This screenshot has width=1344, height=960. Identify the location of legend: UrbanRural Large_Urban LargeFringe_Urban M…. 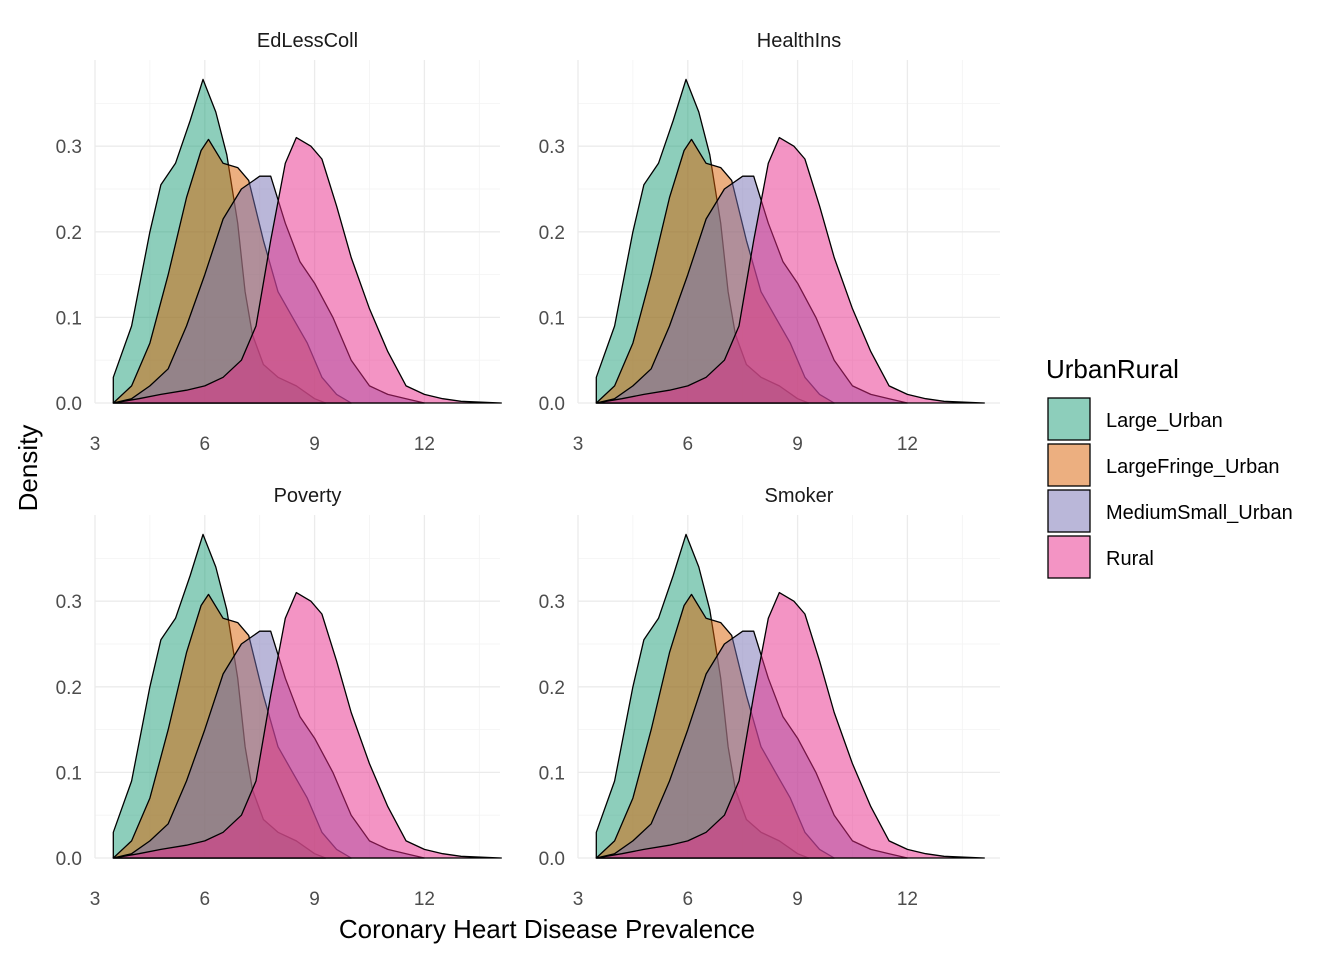
(1169, 466).